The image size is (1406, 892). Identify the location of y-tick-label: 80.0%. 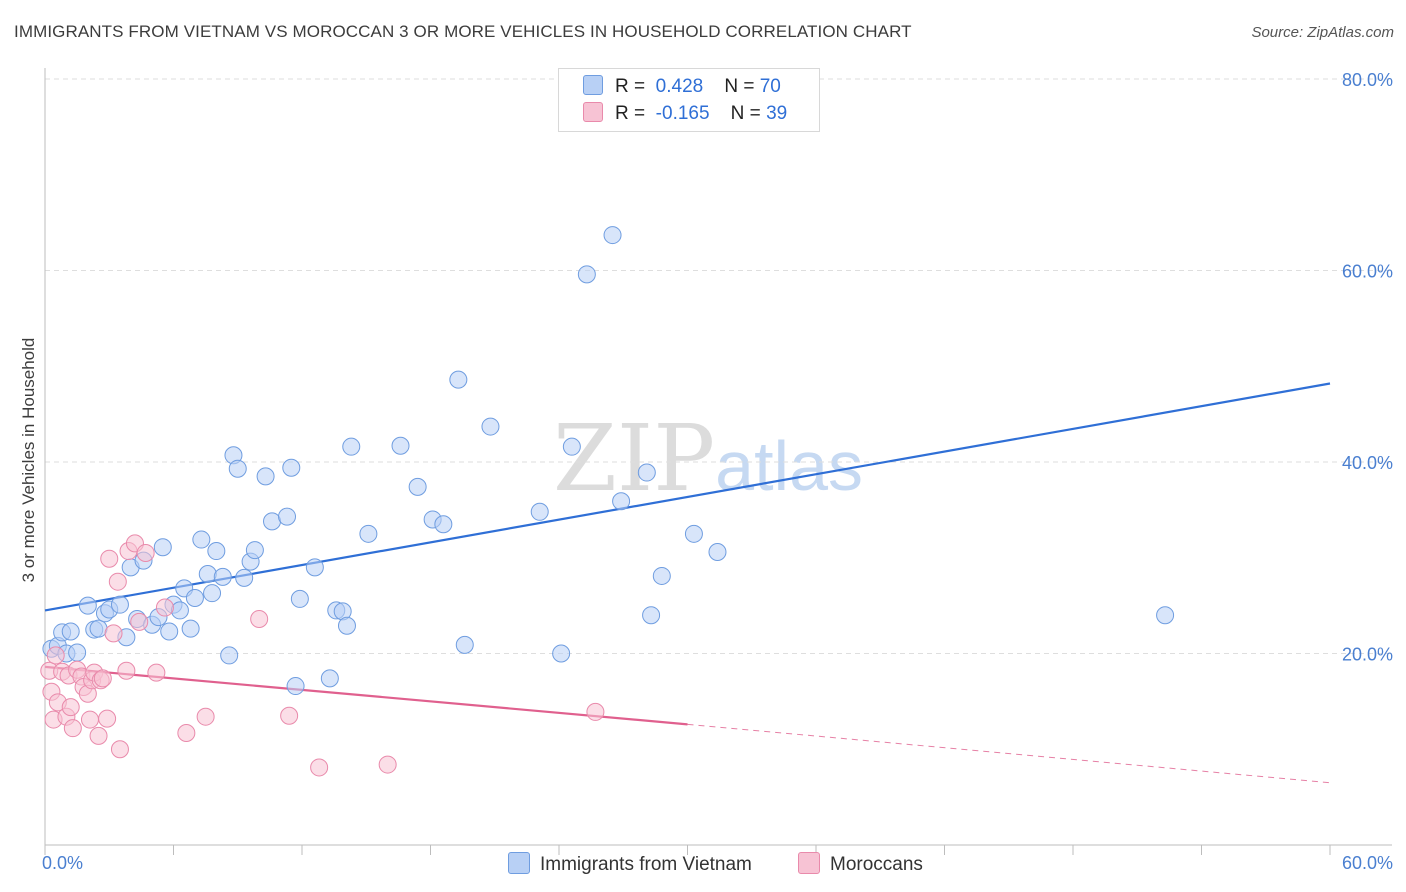
(1367, 80).